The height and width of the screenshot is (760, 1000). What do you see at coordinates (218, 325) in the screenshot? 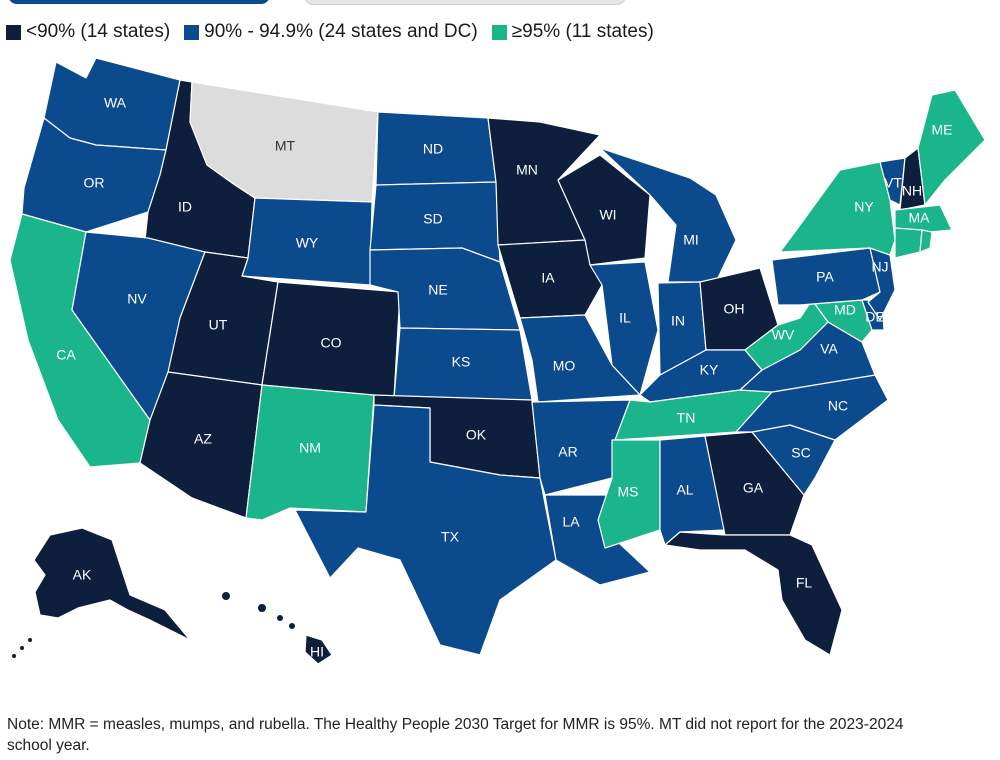
I see `state-label: UT` at bounding box center [218, 325].